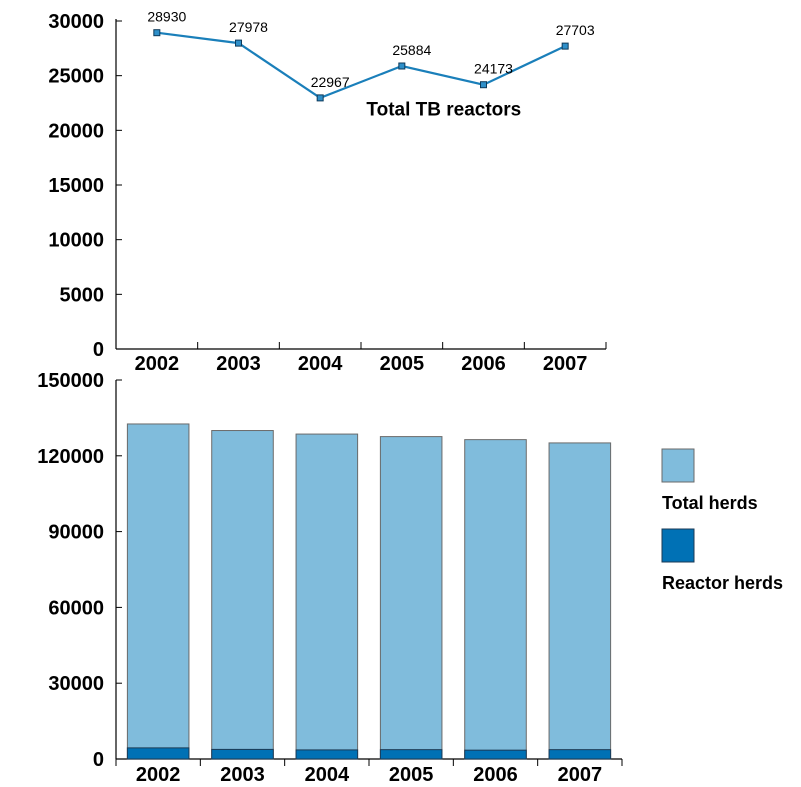 The width and height of the screenshot is (801, 787). What do you see at coordinates (411, 775) in the screenshot?
I see `bar-x-tick-label: 2005` at bounding box center [411, 775].